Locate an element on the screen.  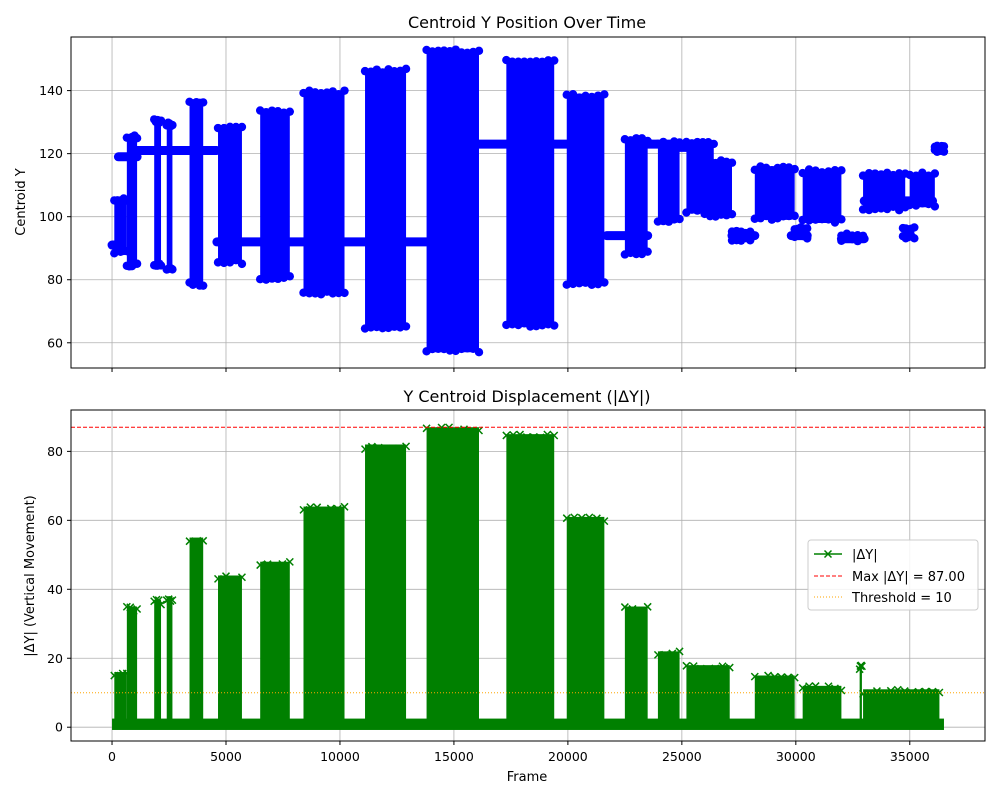
legend-entry-max: Max |ΔY| = 87.00 is located at coordinates (889, 577).